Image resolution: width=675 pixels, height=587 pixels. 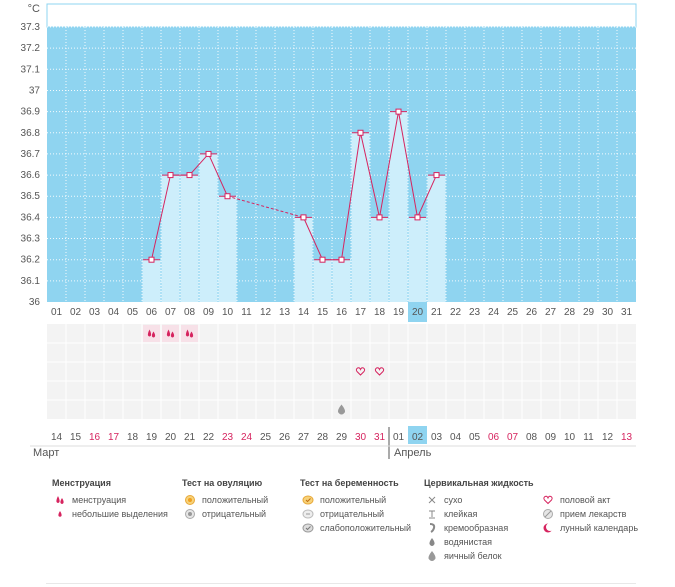 I want to click on bottom-day-label: 05, so click(x=475, y=437).